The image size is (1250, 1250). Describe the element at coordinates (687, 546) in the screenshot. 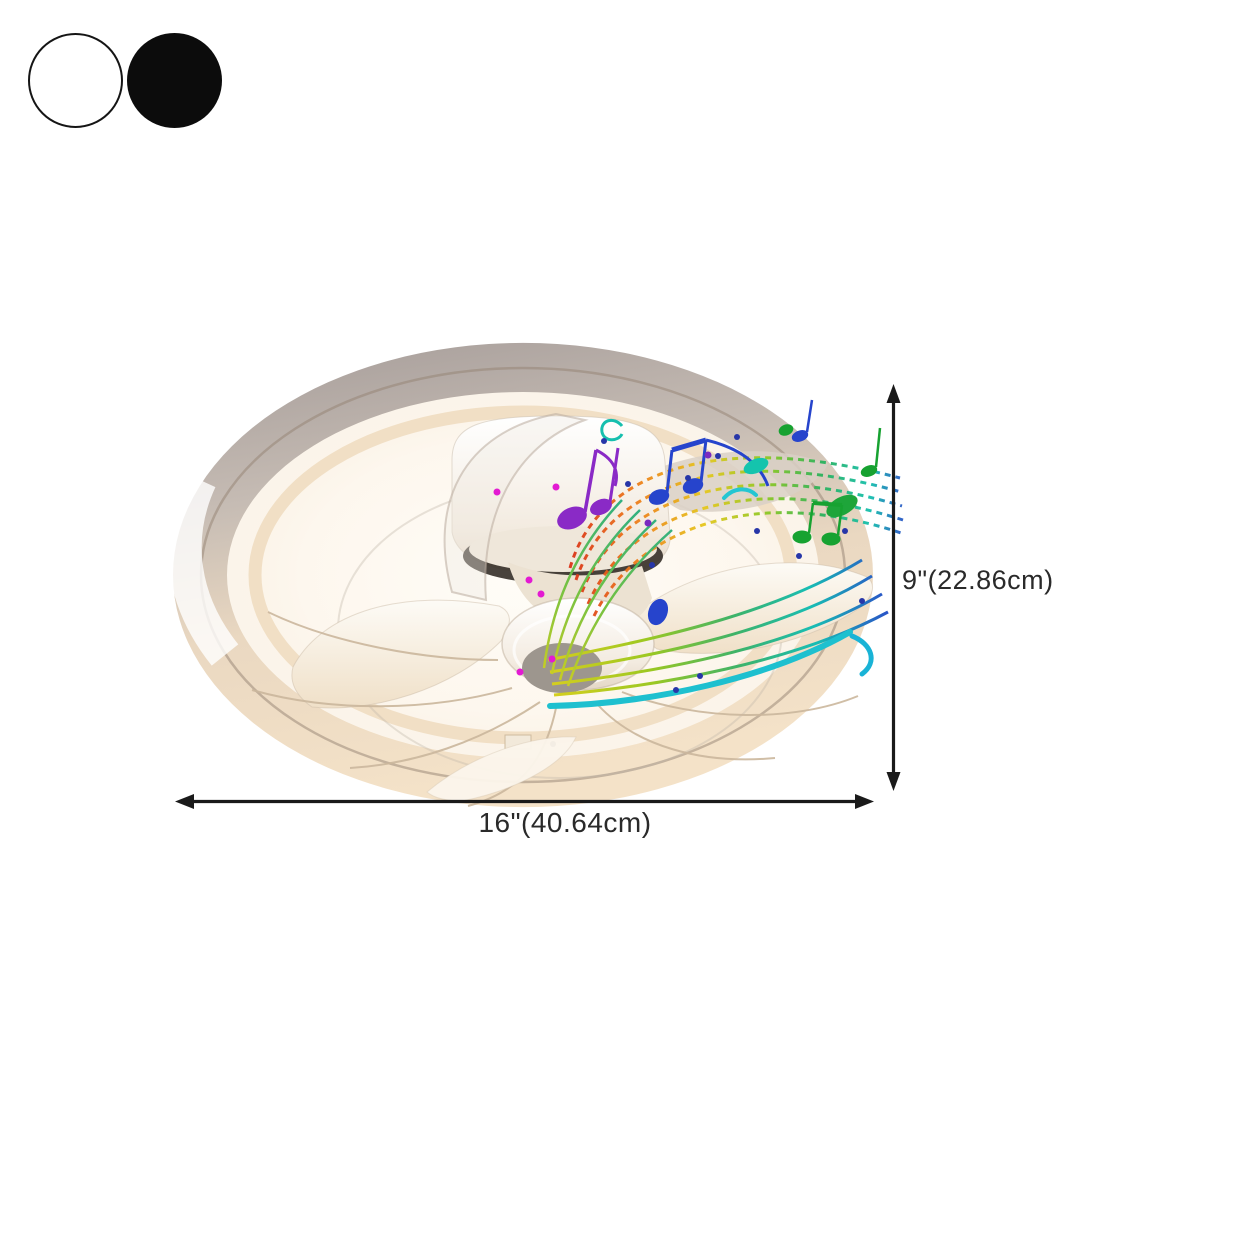

I see `music-notes` at that location.